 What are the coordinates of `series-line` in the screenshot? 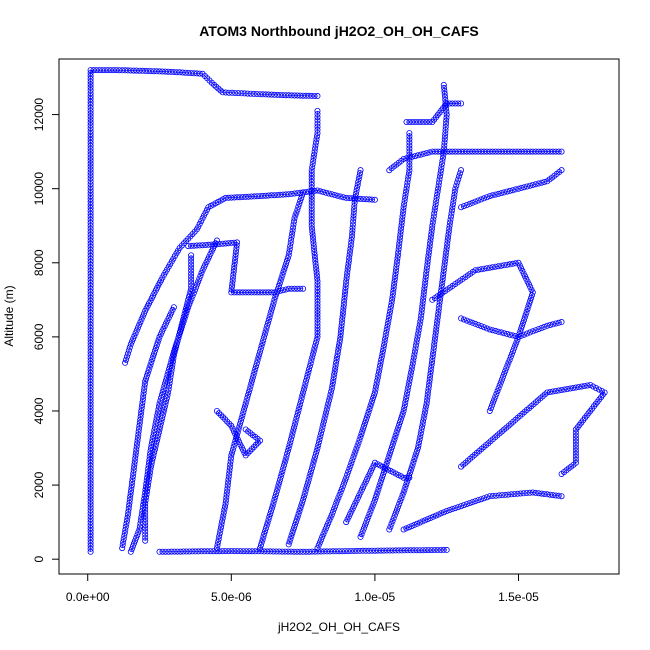 It's located at (482, 511).